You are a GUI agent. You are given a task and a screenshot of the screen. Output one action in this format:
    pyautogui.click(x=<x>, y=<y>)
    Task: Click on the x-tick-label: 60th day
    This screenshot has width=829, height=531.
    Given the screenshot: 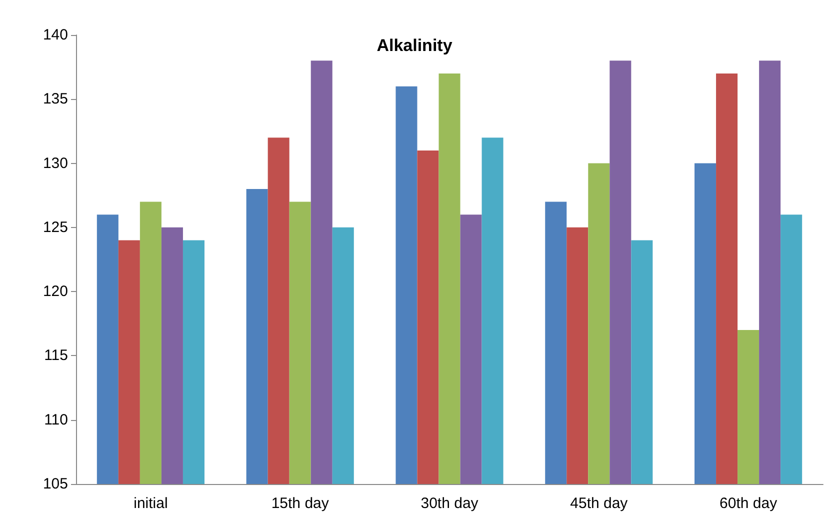 What is the action you would take?
    pyautogui.click(x=749, y=503)
    